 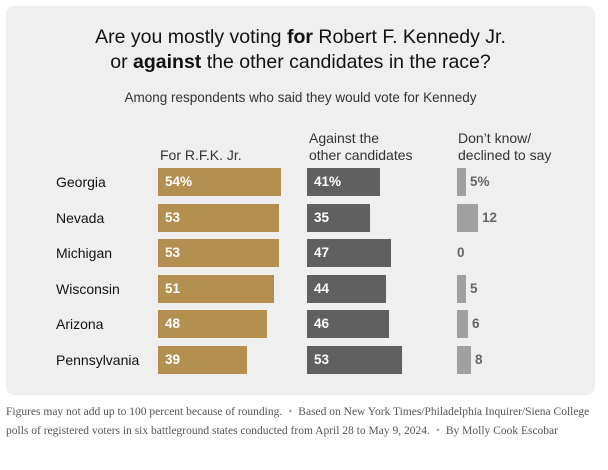 I want to click on state-label-georgia: Georgia, so click(x=81, y=182).